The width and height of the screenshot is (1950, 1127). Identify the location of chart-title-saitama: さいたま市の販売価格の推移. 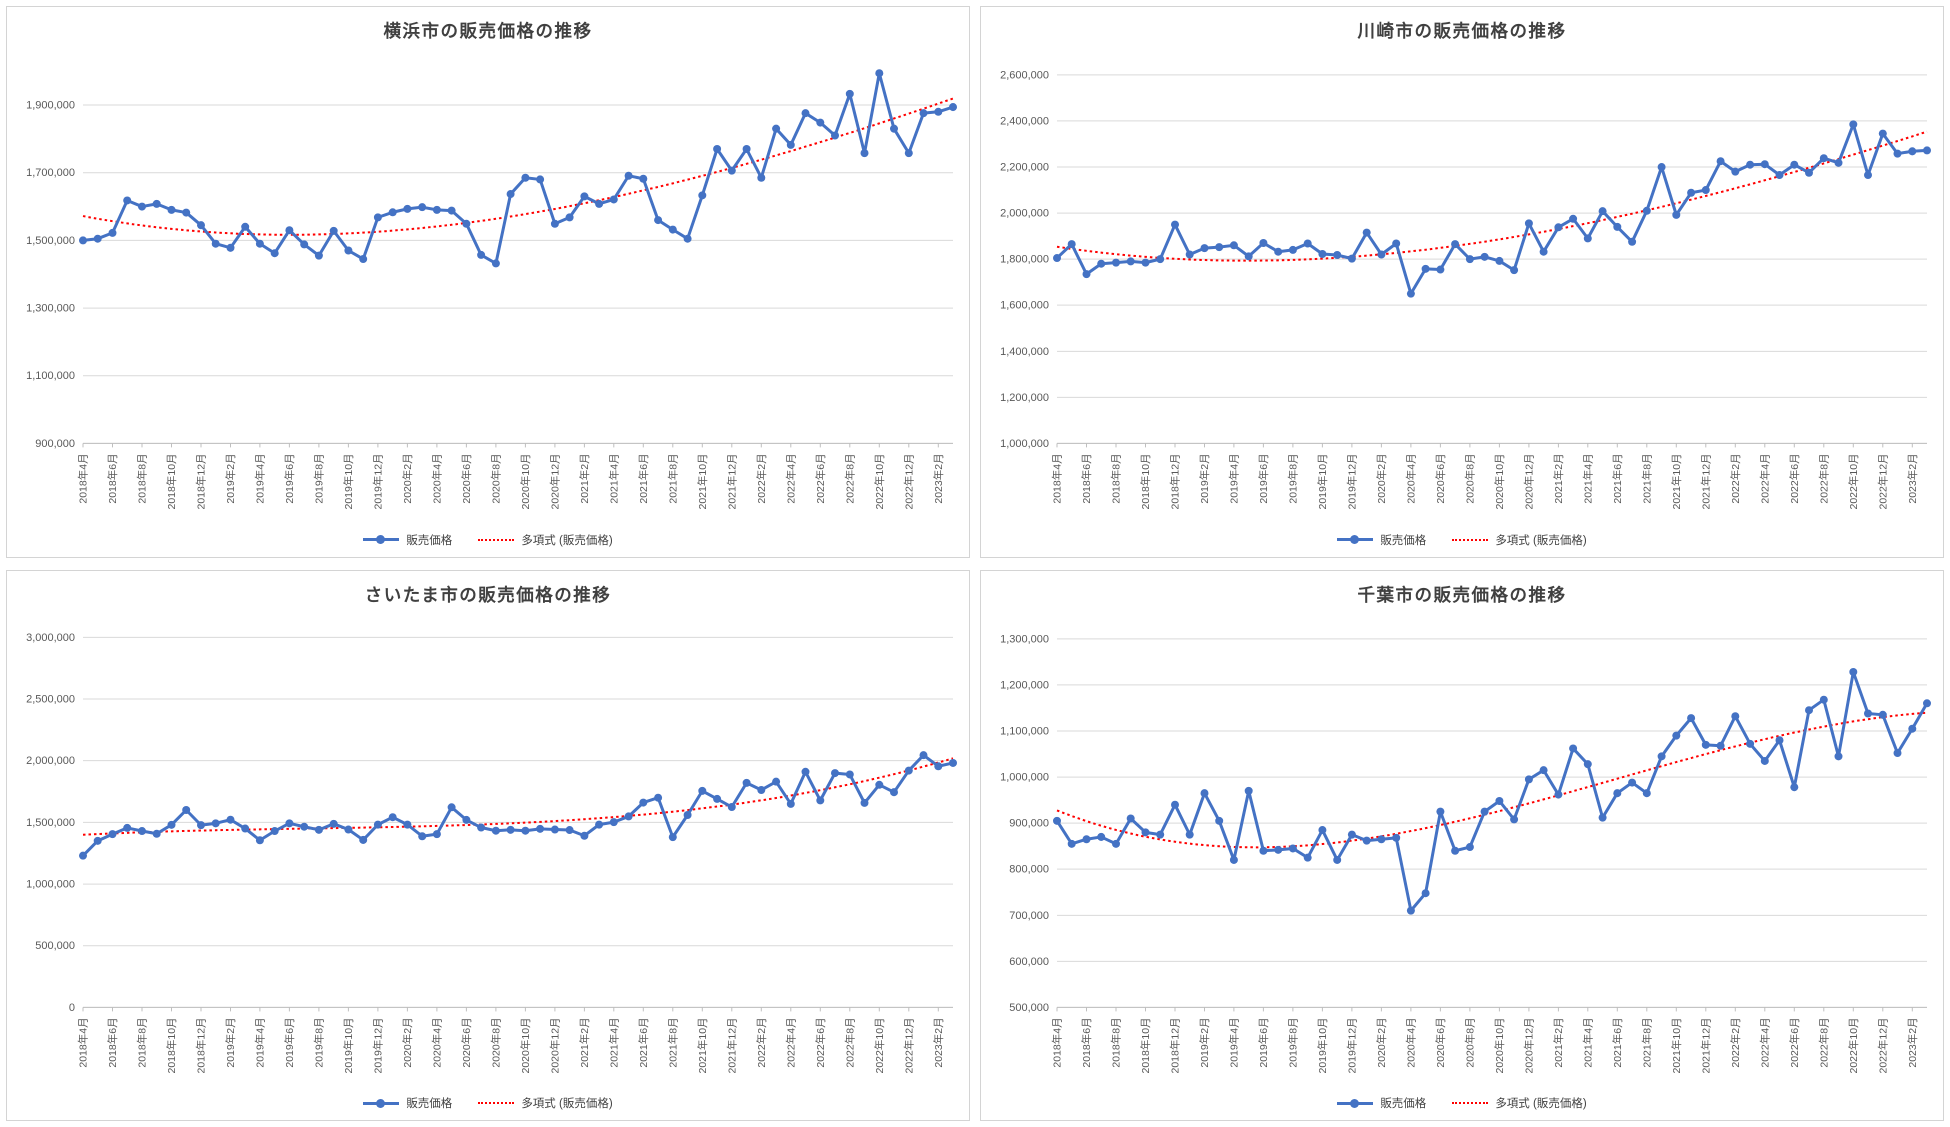
(488, 594).